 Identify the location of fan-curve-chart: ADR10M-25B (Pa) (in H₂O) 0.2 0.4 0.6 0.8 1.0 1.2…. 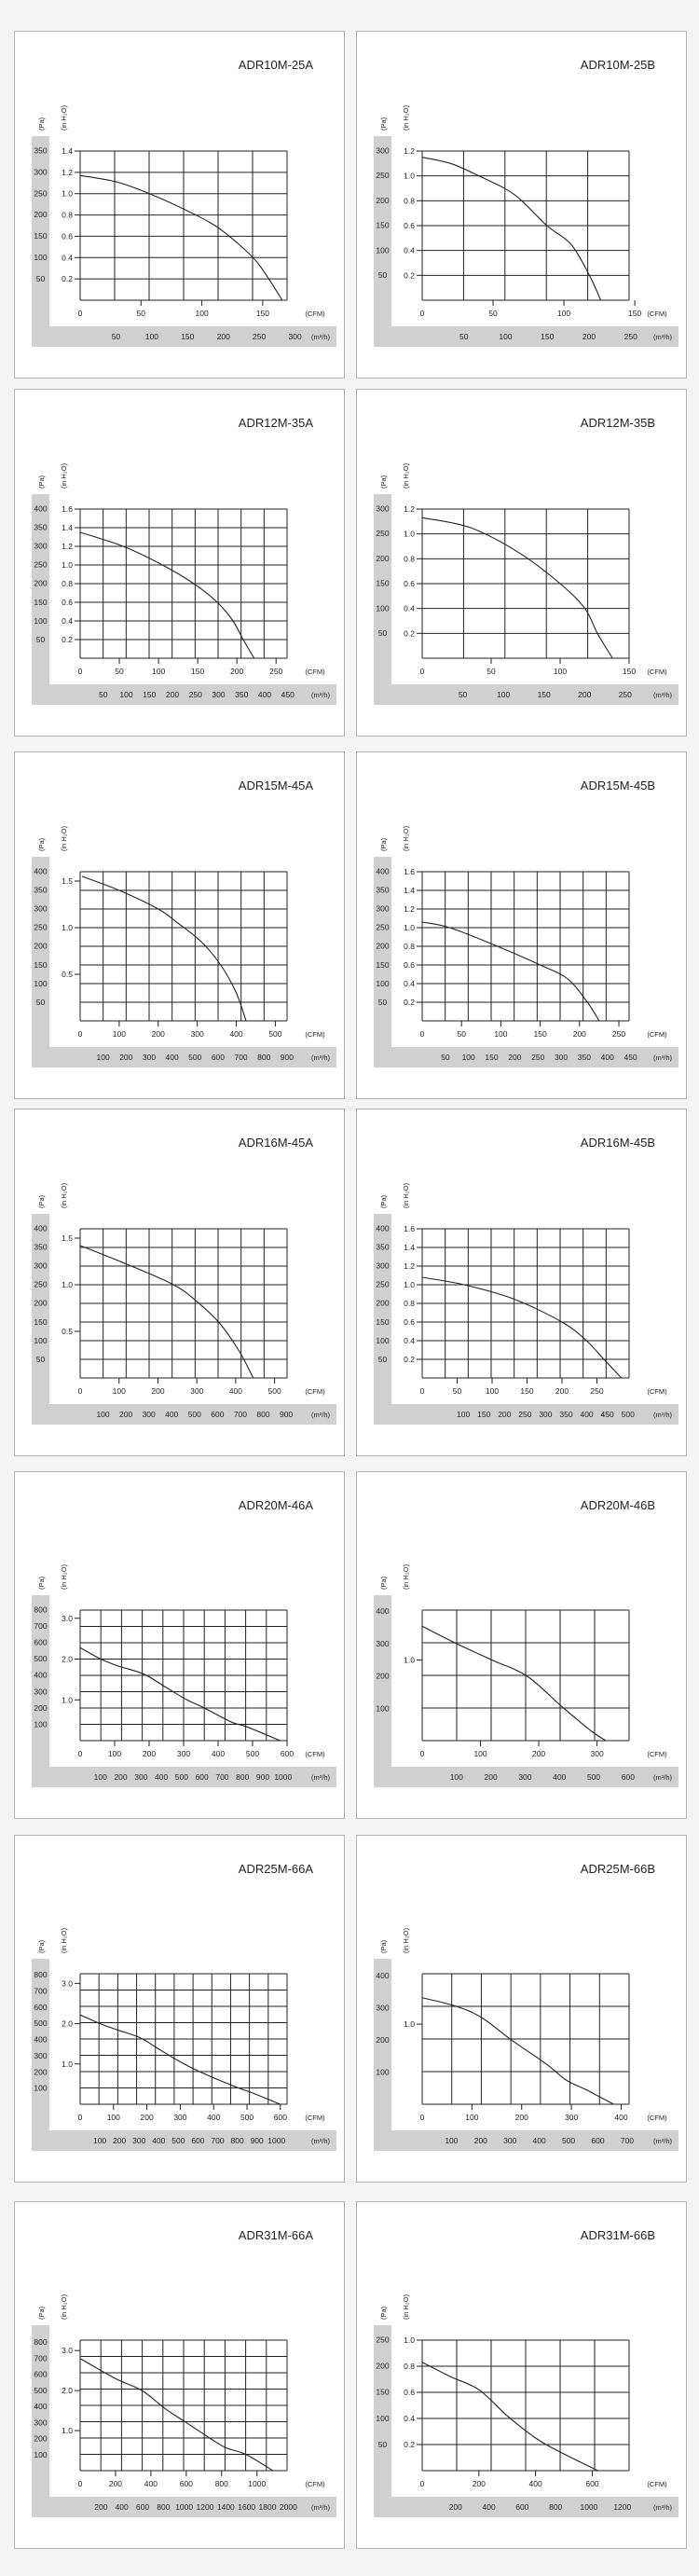
(526, 202).